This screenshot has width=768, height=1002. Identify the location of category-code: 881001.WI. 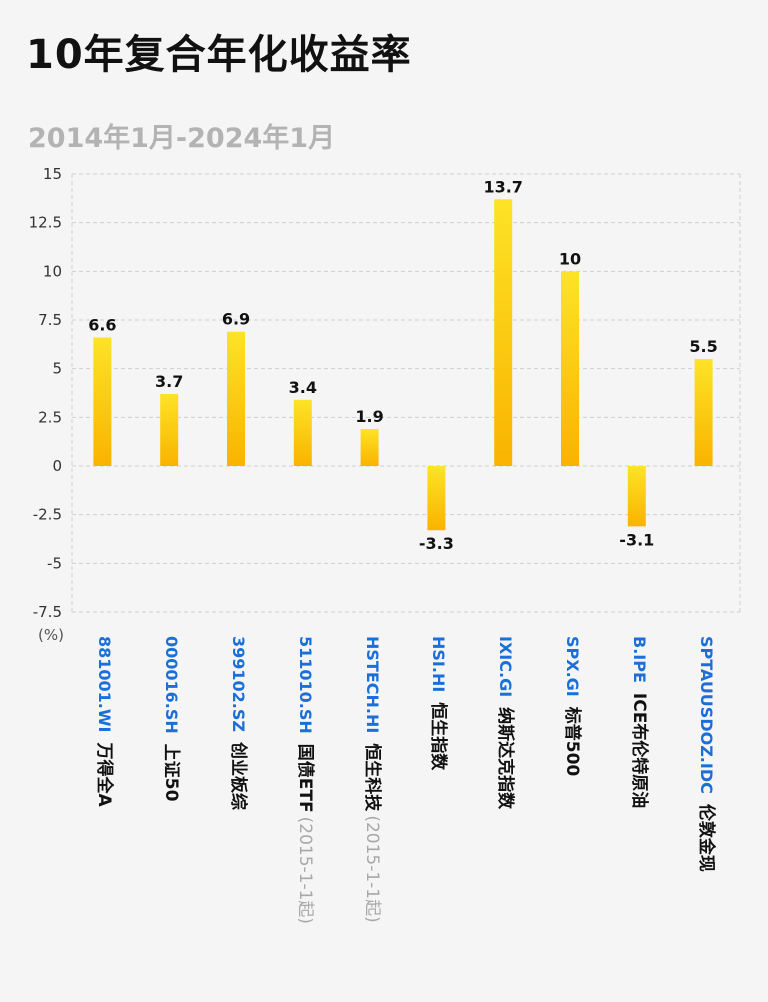
(105, 684).